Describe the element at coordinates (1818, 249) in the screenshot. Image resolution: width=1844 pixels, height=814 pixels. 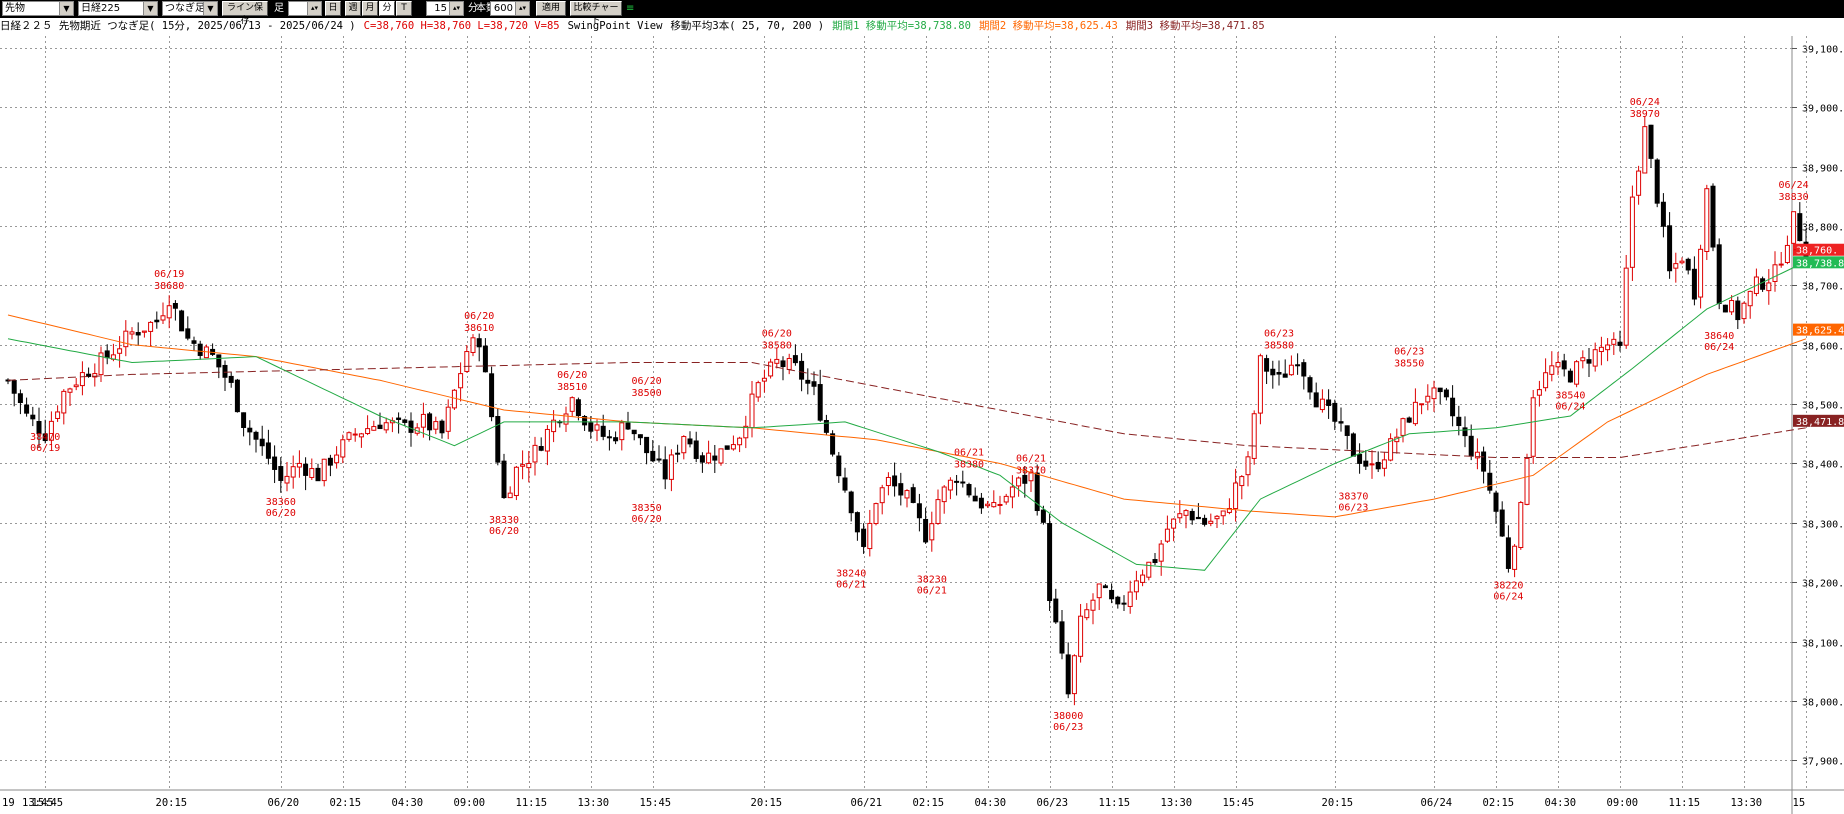
I see `price-tag` at that location.